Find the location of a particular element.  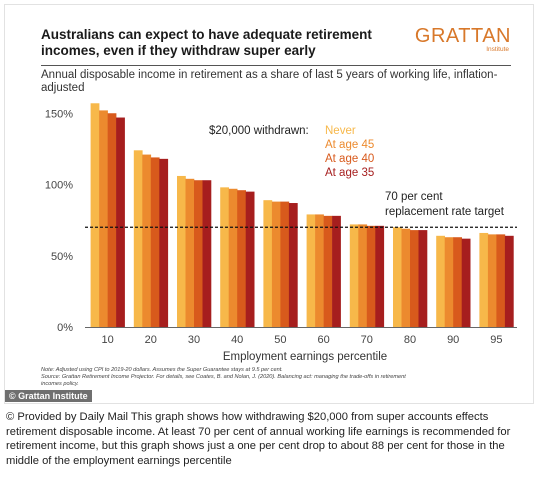

watermark: © Grattan Institute is located at coordinates (48, 396).